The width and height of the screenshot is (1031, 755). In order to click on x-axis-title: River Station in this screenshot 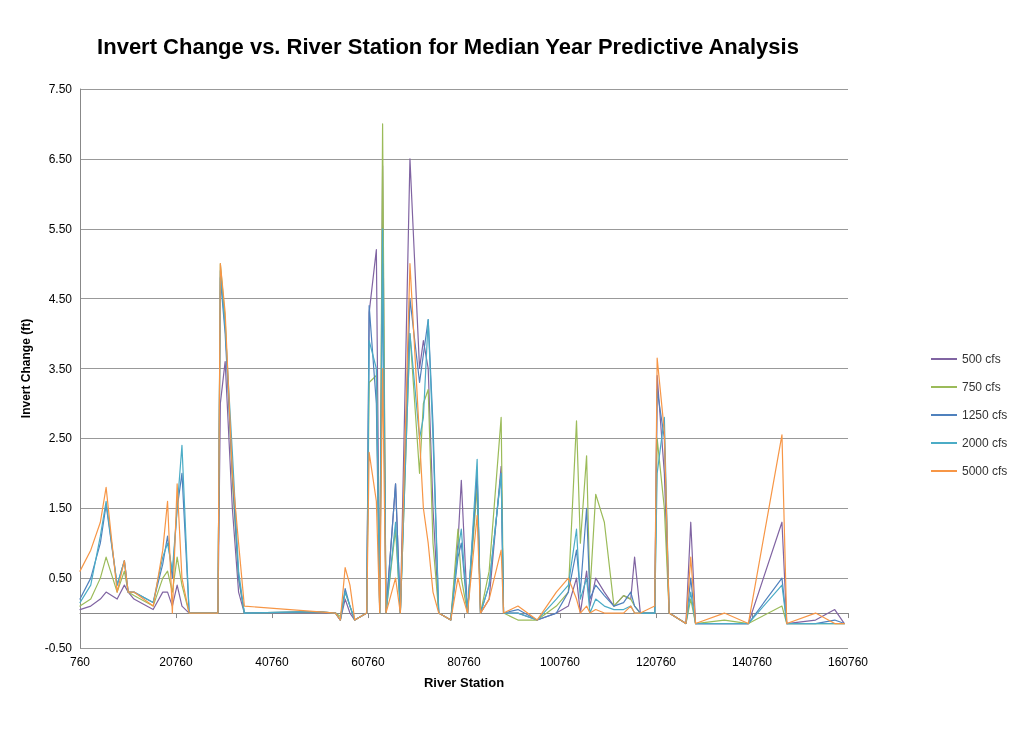, I will do `click(464, 682)`.